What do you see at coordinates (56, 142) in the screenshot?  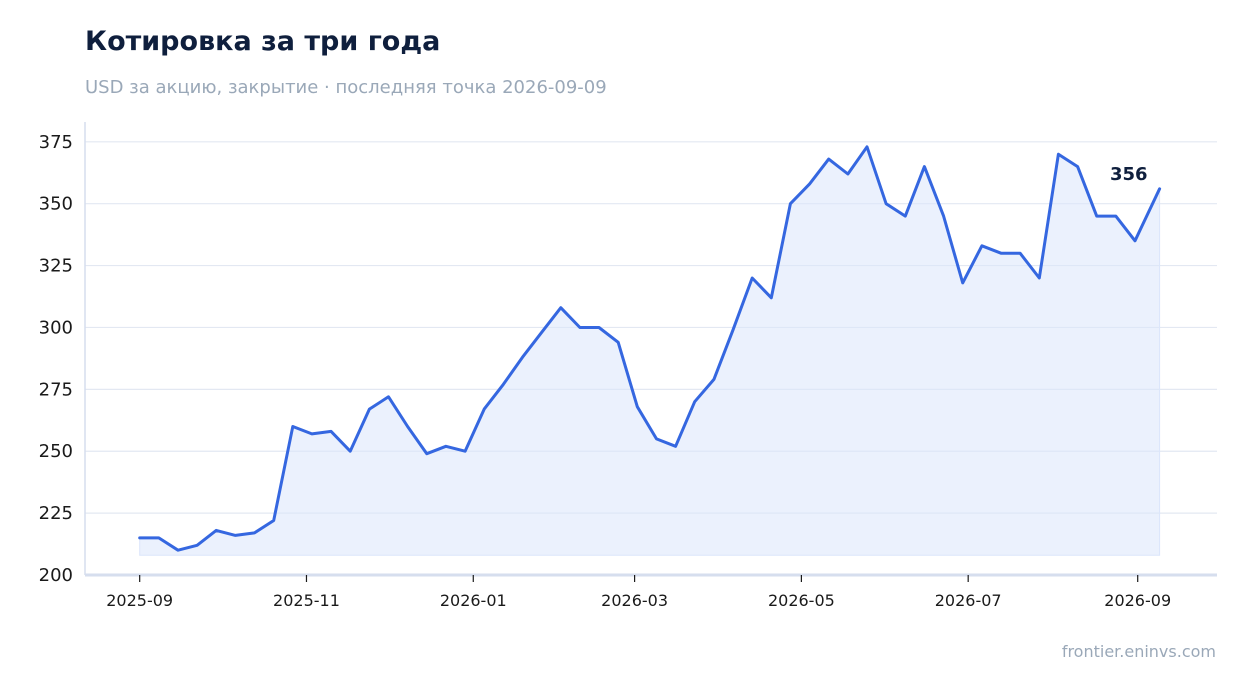 I see `y-tick-label: 375` at bounding box center [56, 142].